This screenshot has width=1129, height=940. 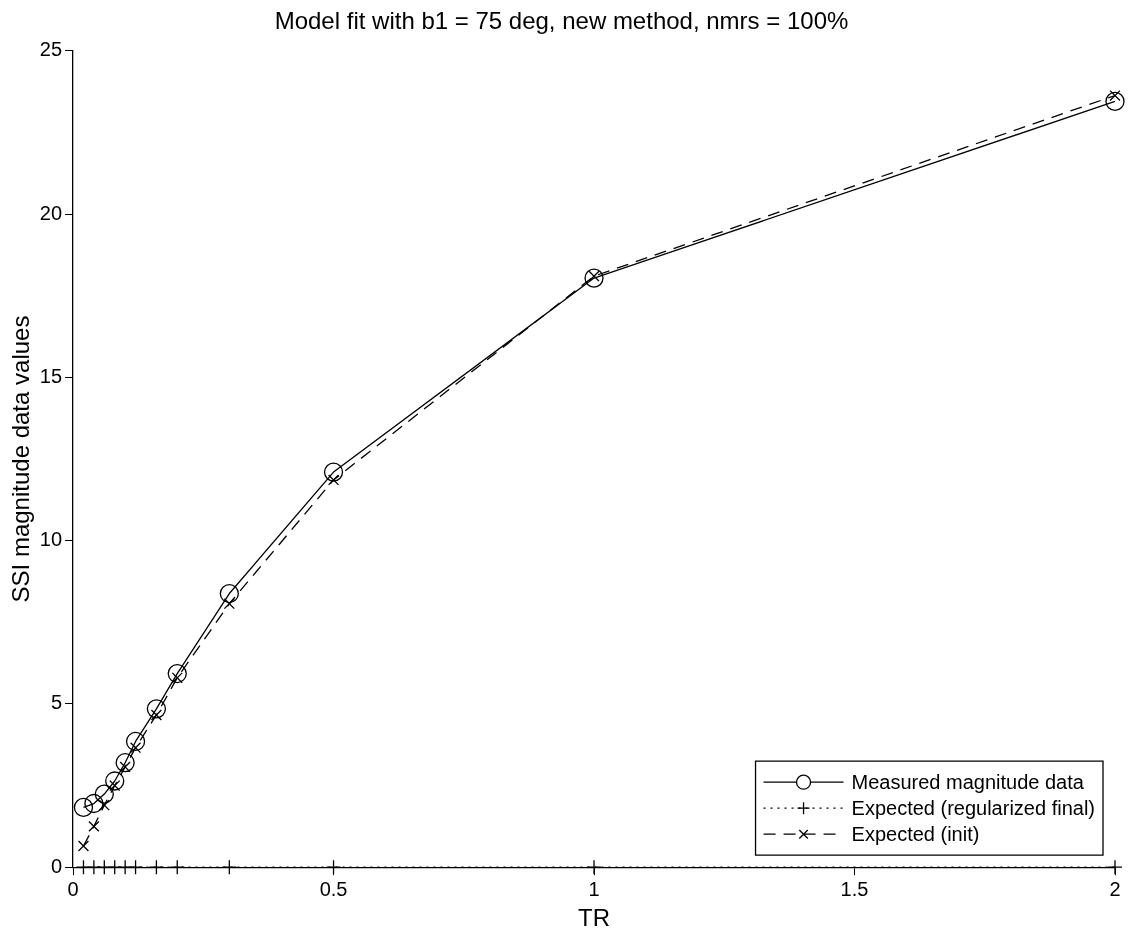 What do you see at coordinates (594, 888) in the screenshot?
I see `x-tick-label: 1` at bounding box center [594, 888].